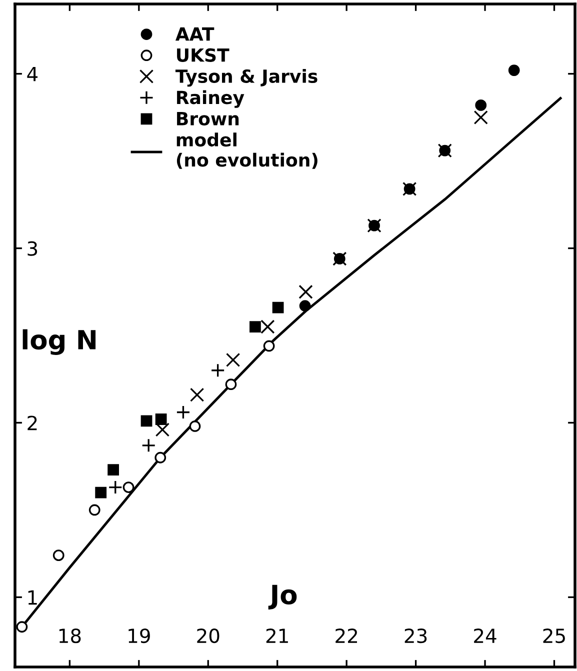  What do you see at coordinates (59, 342) in the screenshot?
I see `y-axis-title: log N` at bounding box center [59, 342].